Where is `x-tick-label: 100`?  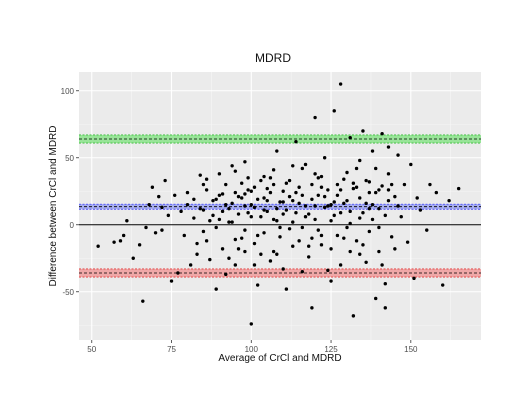 x-tick-label: 100 is located at coordinates (252, 349).